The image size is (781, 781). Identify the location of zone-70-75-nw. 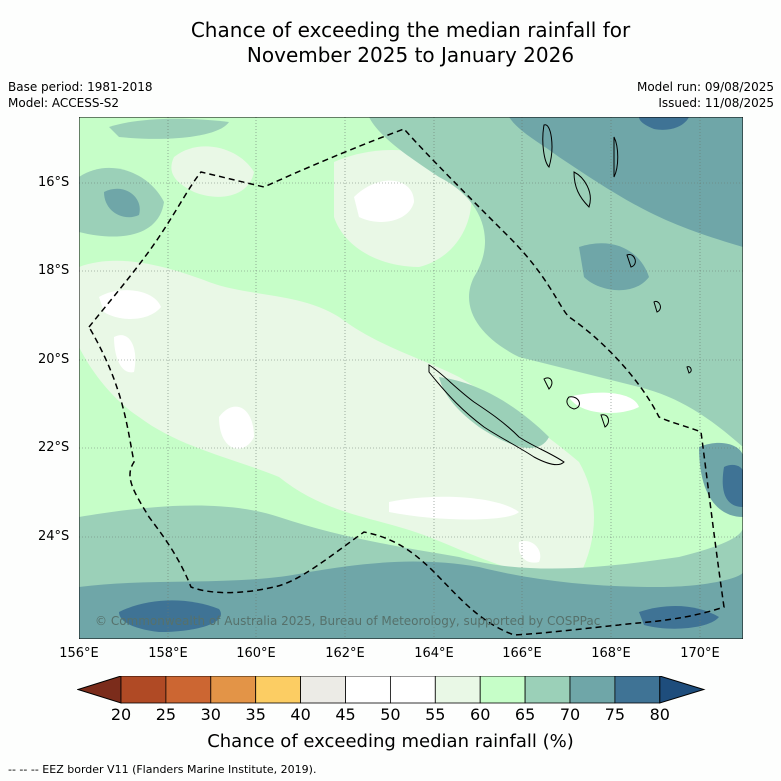
(122, 203).